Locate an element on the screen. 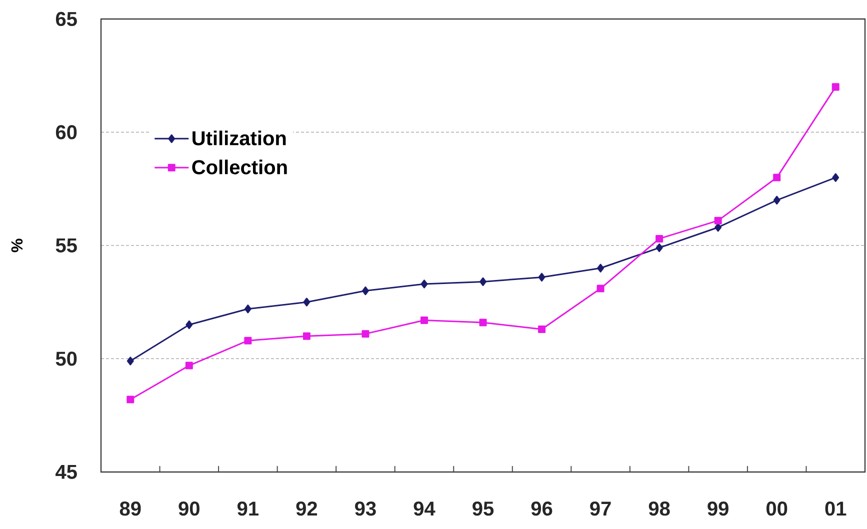  x-tick-label: 94 is located at coordinates (425, 509).